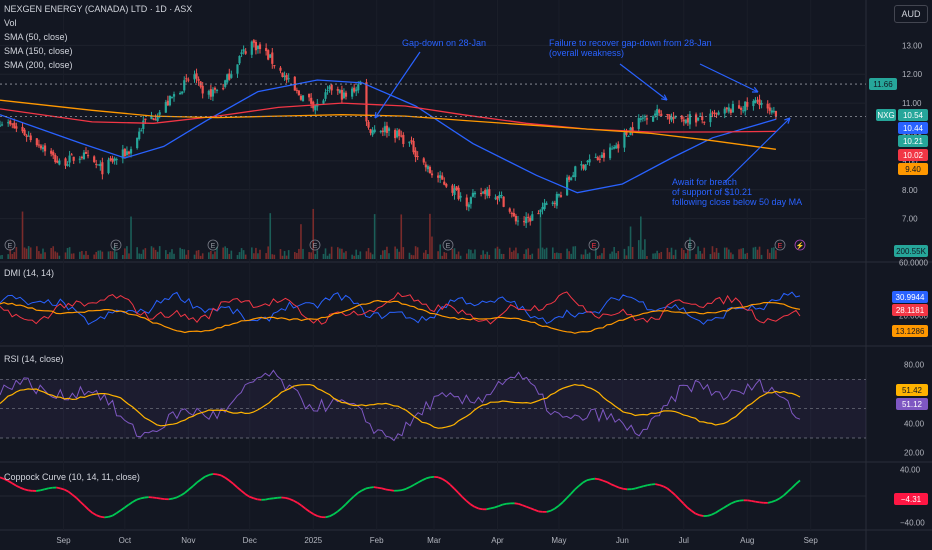  Describe the element at coordinates (911, 14) in the screenshot. I see `currency-button: AUD` at that location.